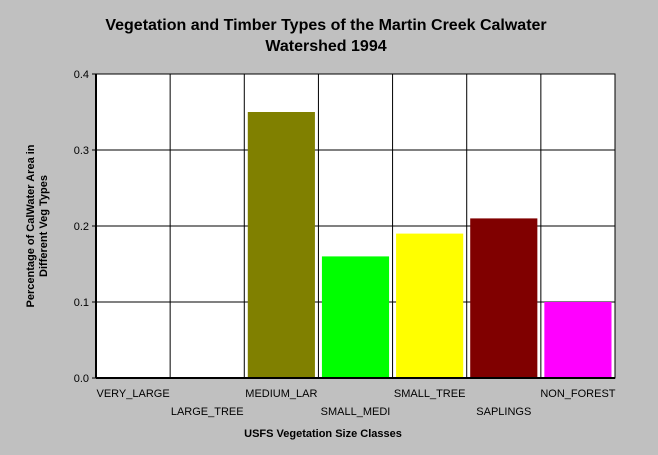 Image resolution: width=658 pixels, height=455 pixels. Describe the element at coordinates (578, 340) in the screenshot. I see `bar-non-forest` at that location.